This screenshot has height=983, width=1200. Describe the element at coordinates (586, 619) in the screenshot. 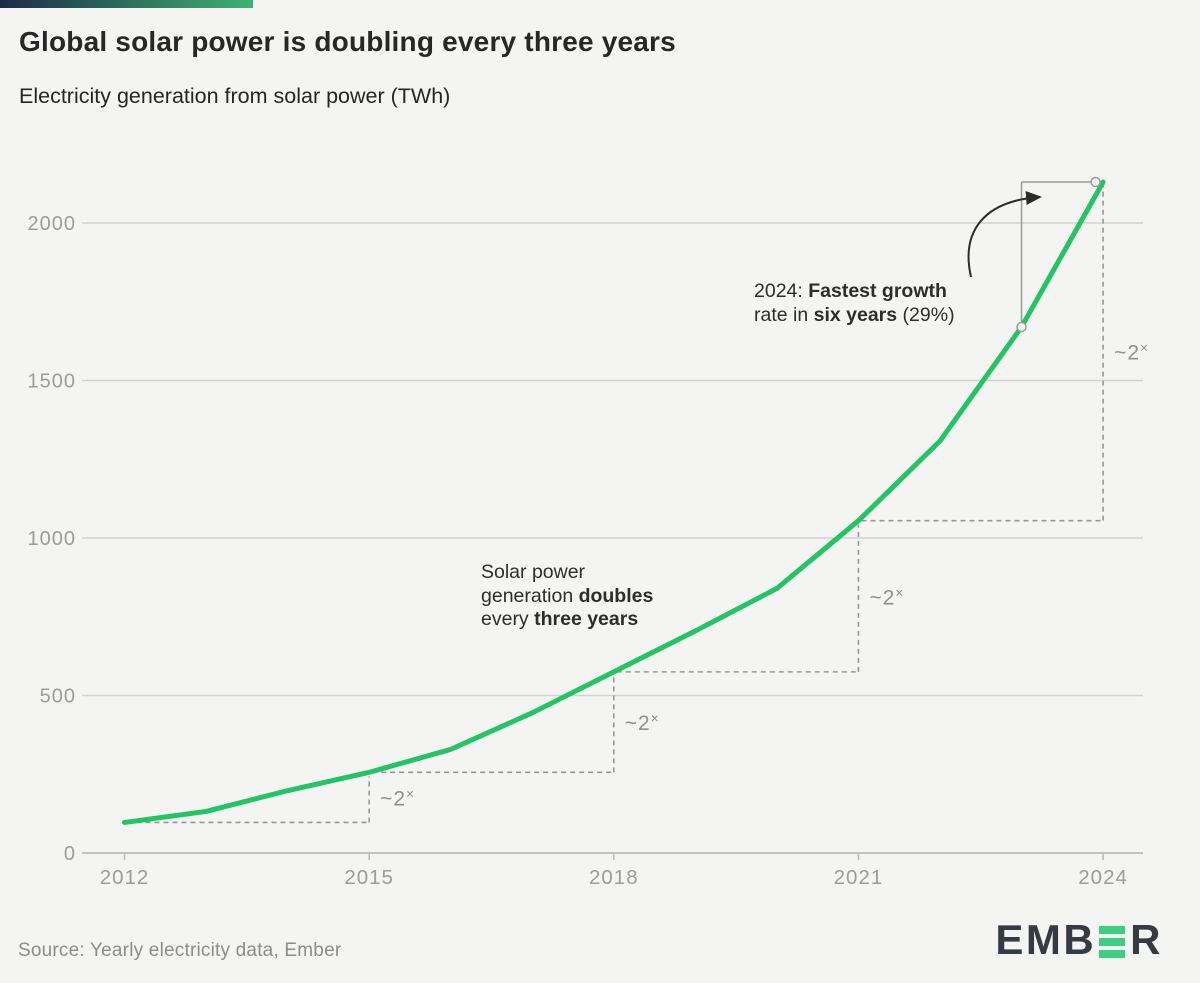

I see `annotation-doubling-line3-bold: three years` at that location.